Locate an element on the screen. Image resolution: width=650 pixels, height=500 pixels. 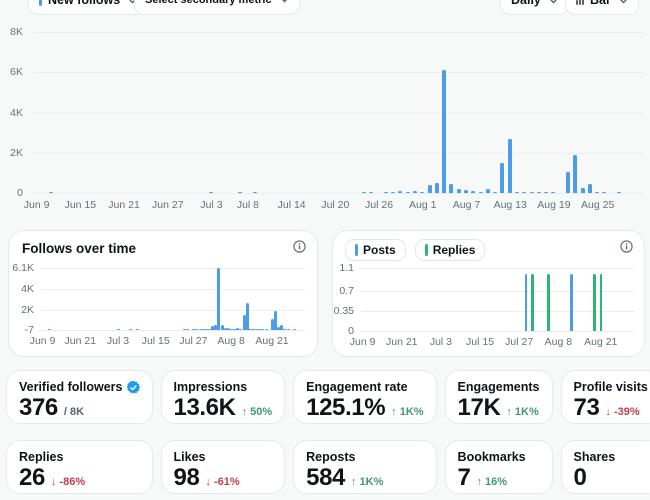
primary-metric-label: New follows is located at coordinates (84, 3).